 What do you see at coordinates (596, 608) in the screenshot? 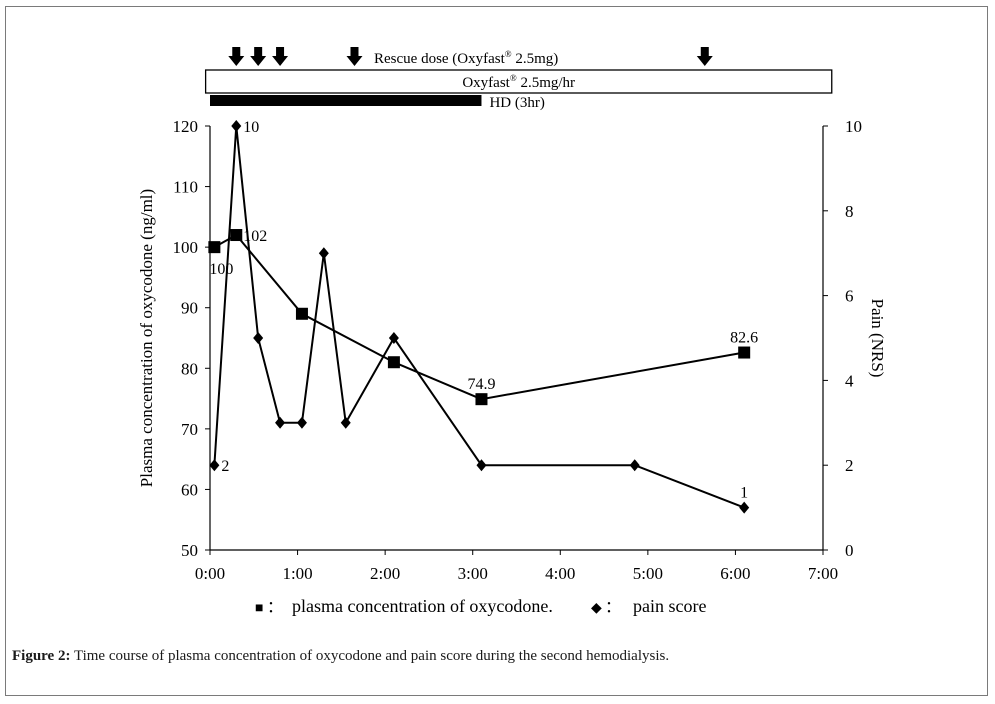
I see `legend-diamond-marker: ◆` at bounding box center [596, 608].